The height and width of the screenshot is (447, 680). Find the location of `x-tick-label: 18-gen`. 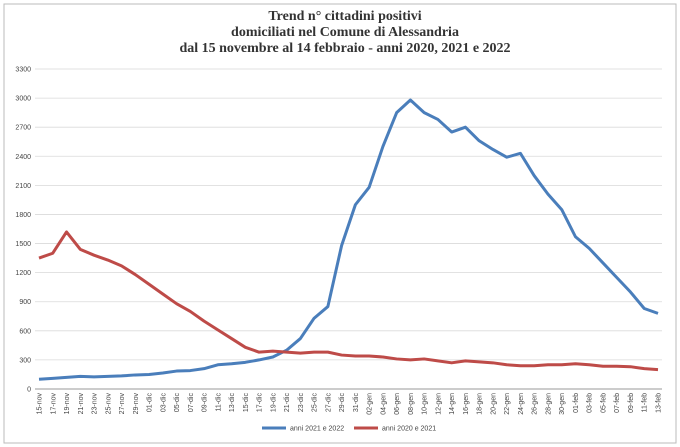

x-tick-label: 18-gen is located at coordinates (480, 404).